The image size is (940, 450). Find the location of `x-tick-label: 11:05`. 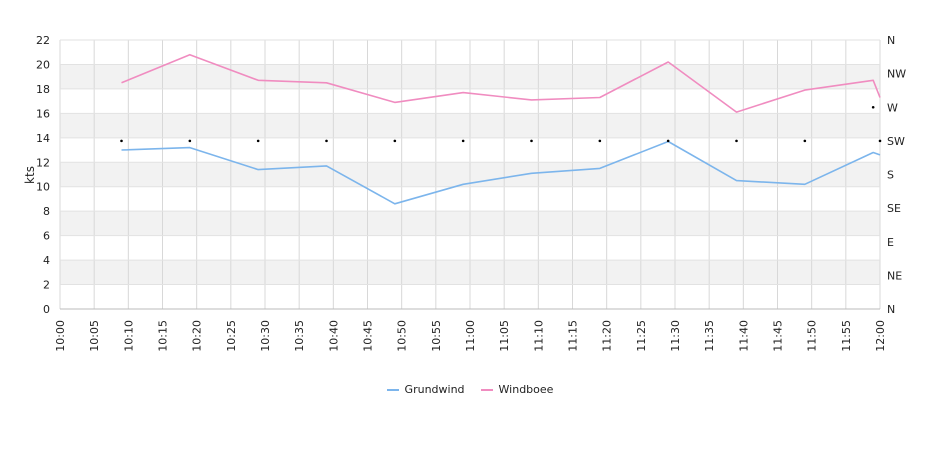

x-tick-label: 11:05 is located at coordinates (504, 336).